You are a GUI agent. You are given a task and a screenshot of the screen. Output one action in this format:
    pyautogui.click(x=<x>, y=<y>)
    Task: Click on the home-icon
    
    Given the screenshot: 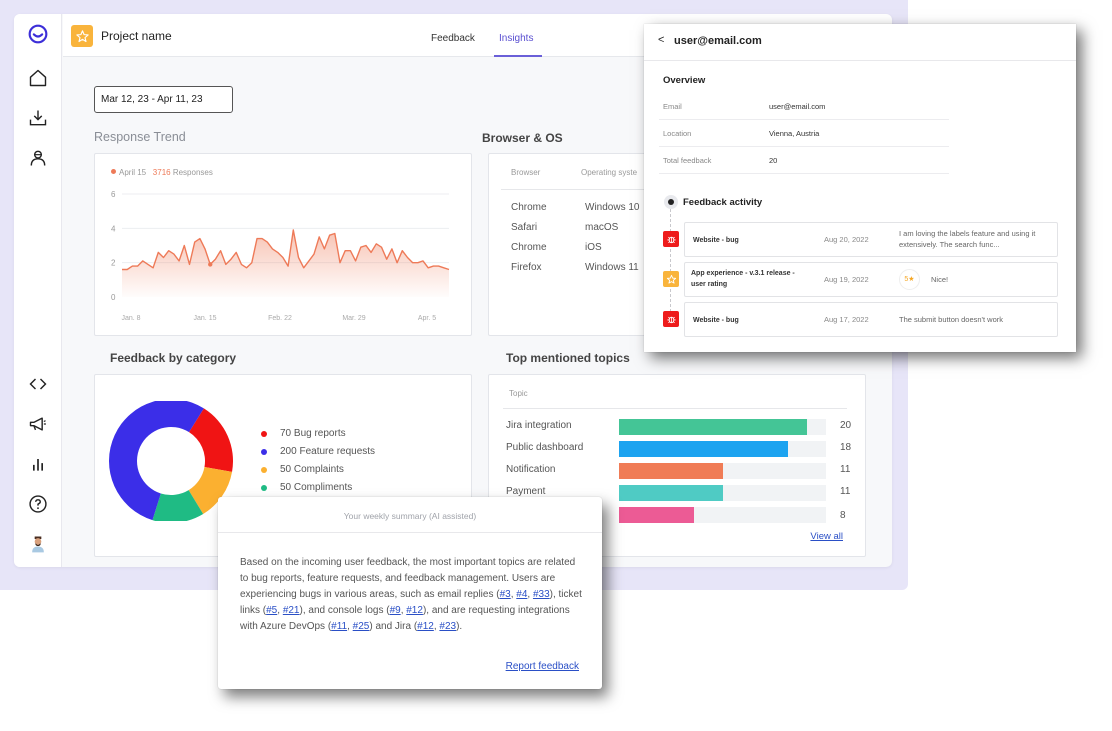 What is the action you would take?
    pyautogui.click(x=38, y=78)
    